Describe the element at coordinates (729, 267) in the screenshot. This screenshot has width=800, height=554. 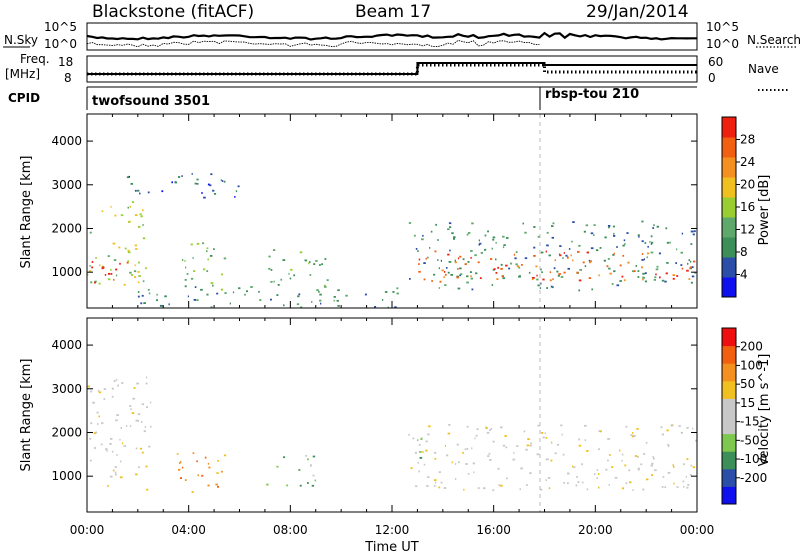
I see `colorbar-swatch` at that location.